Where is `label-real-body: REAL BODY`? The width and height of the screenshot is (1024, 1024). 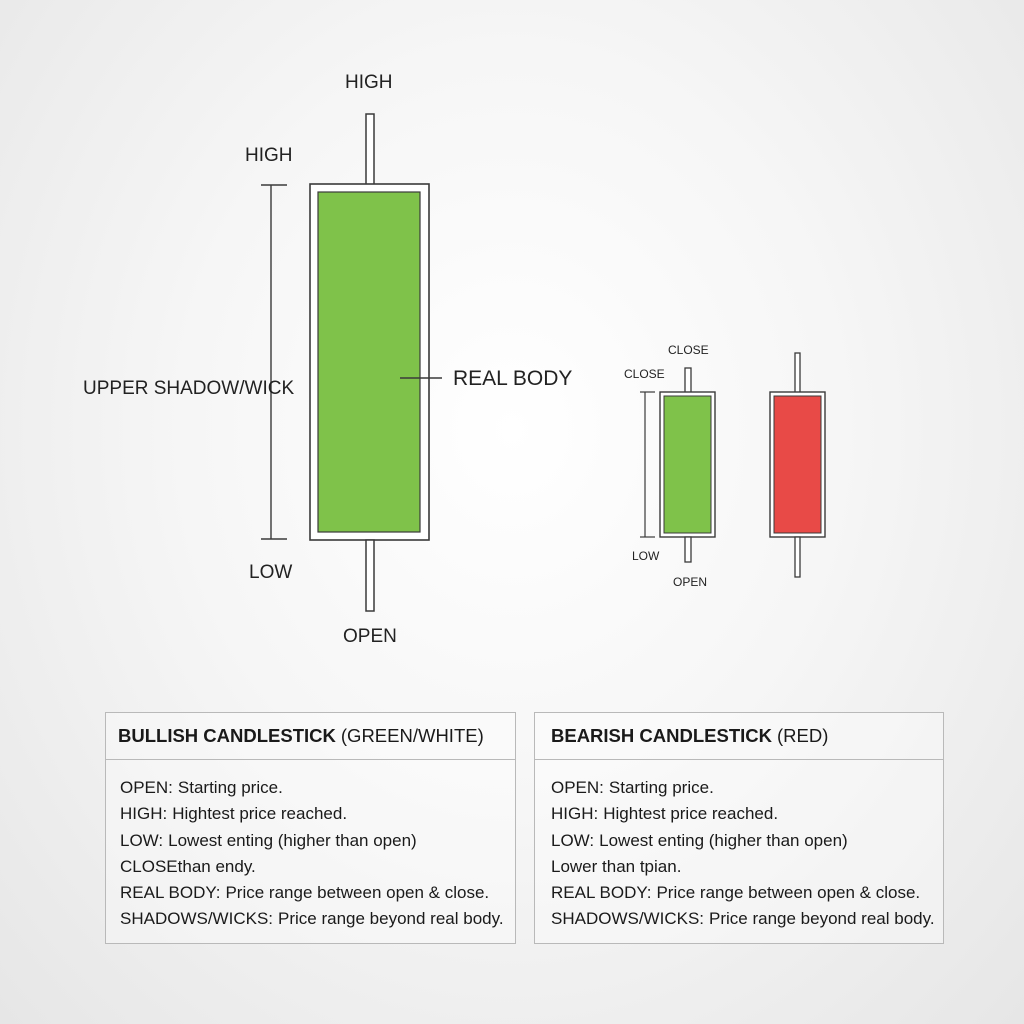 label-real-body: REAL BODY is located at coordinates (513, 378).